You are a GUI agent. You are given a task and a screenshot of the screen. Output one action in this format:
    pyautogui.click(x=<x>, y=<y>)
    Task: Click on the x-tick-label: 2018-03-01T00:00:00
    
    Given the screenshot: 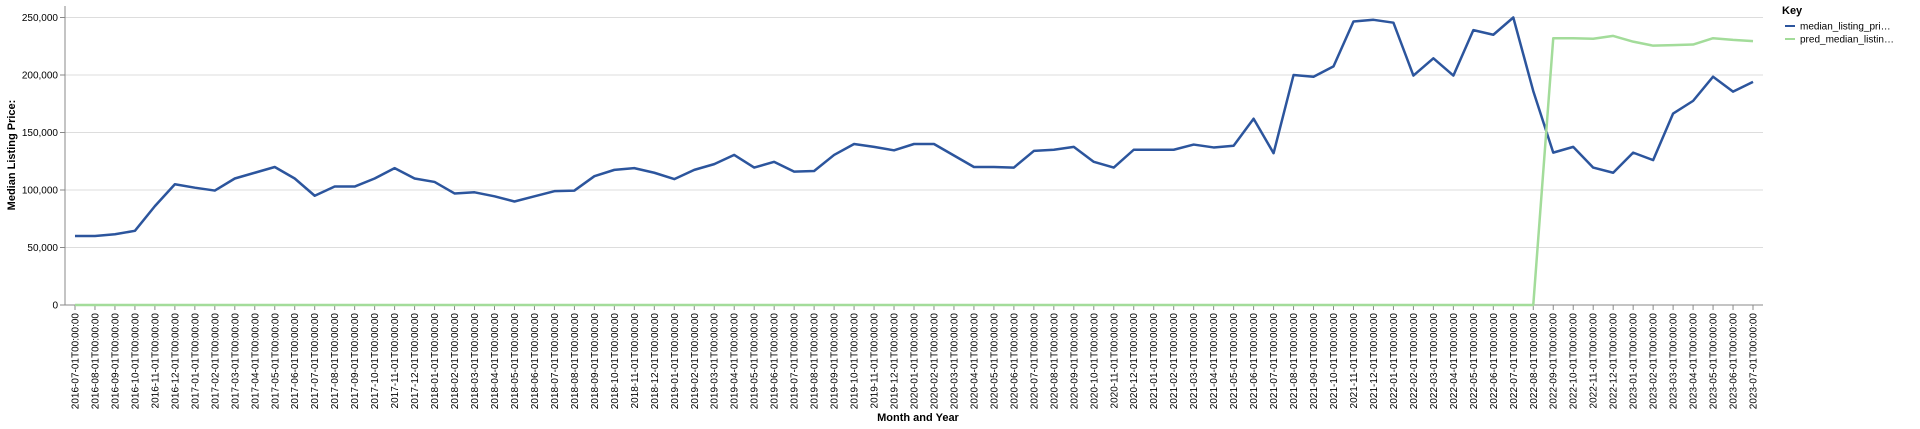 What is the action you would take?
    pyautogui.click(x=475, y=361)
    